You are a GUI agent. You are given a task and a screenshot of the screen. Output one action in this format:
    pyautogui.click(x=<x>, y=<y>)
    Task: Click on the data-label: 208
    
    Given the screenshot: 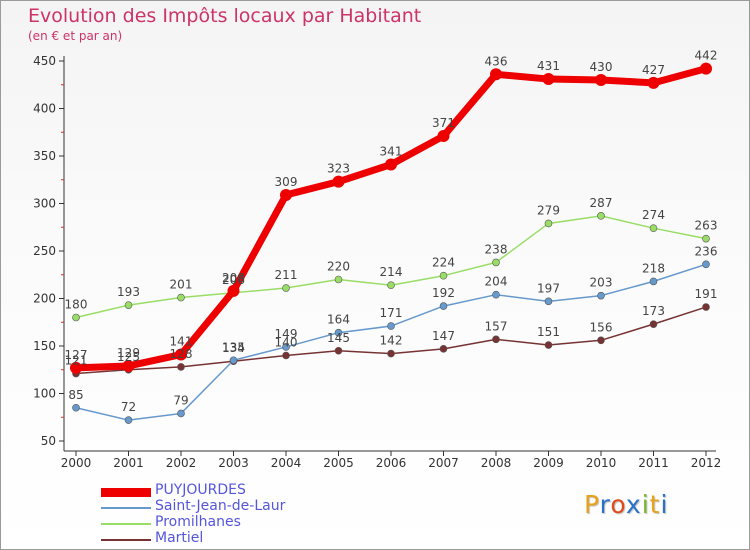 What is the action you would take?
    pyautogui.click(x=233, y=278)
    